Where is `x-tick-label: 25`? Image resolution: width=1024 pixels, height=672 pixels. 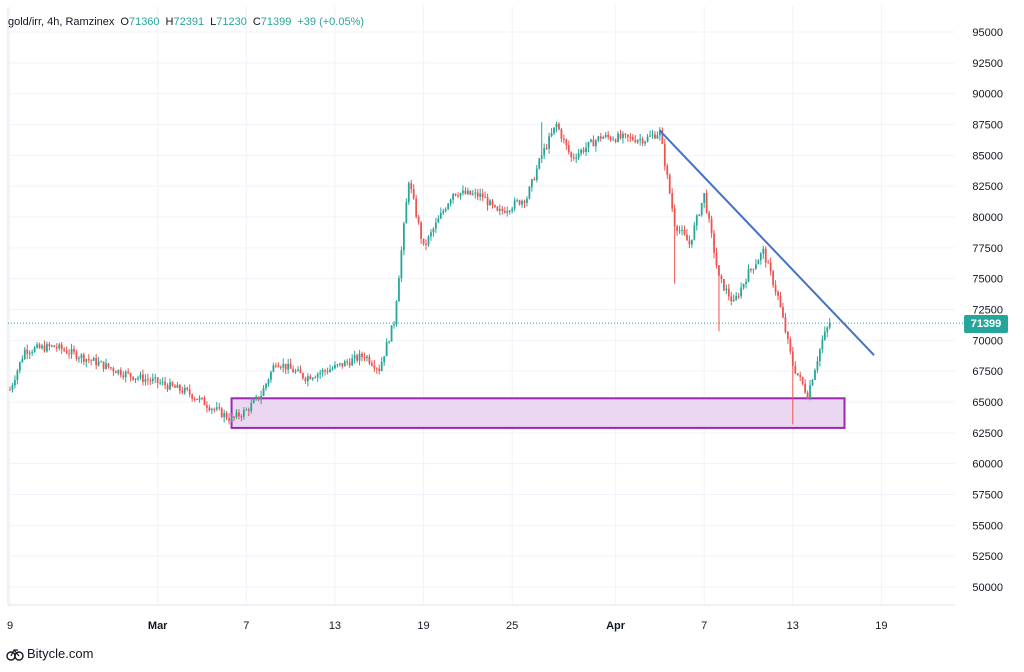 x-tick-label: 25 is located at coordinates (512, 626).